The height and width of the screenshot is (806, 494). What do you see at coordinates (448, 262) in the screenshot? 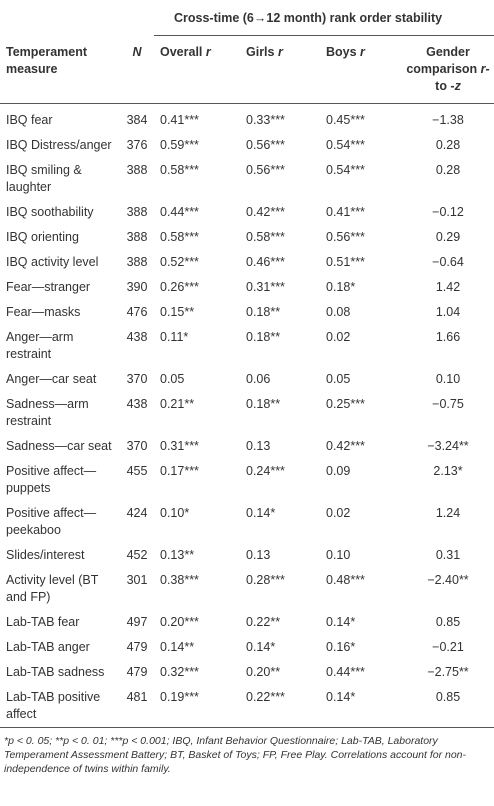
I see `cell: −0.64` at bounding box center [448, 262].